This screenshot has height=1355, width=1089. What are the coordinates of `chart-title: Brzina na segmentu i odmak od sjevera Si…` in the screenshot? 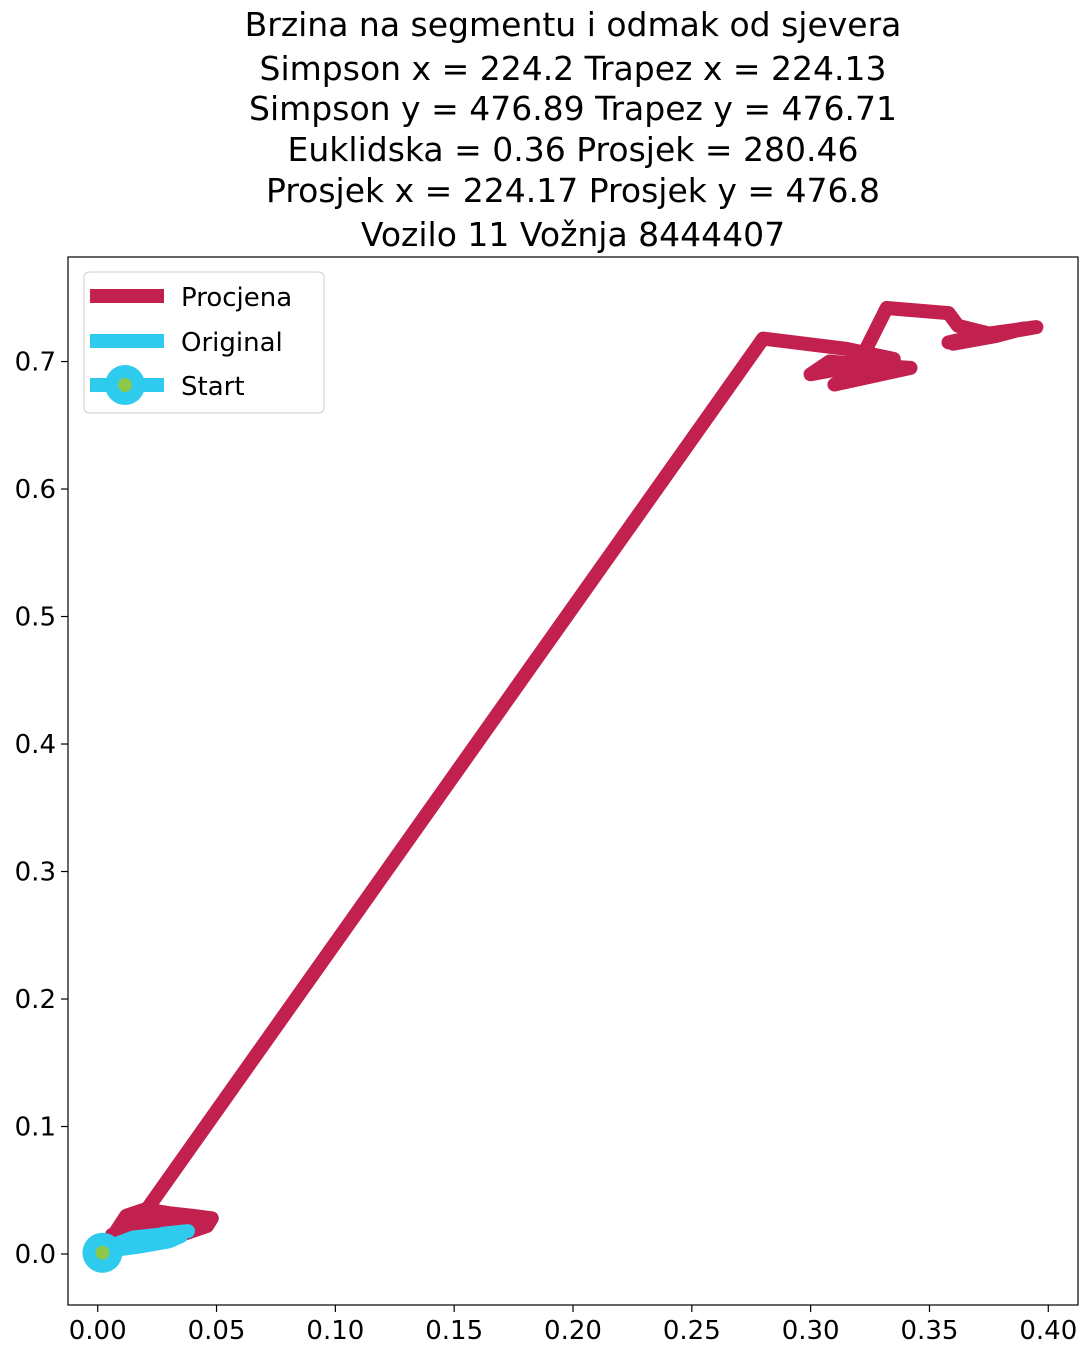 It's located at (573, 129).